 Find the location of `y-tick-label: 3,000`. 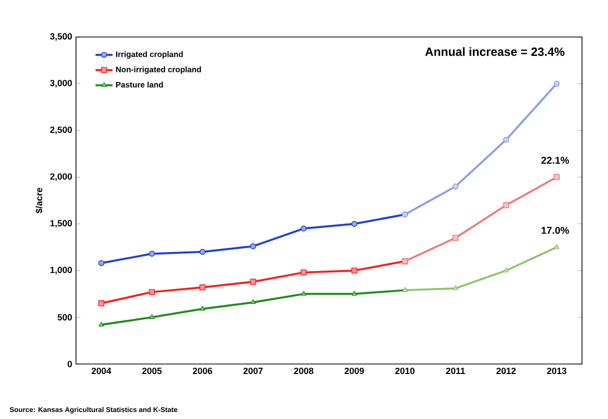

y-tick-label: 3,000 is located at coordinates (61, 84).